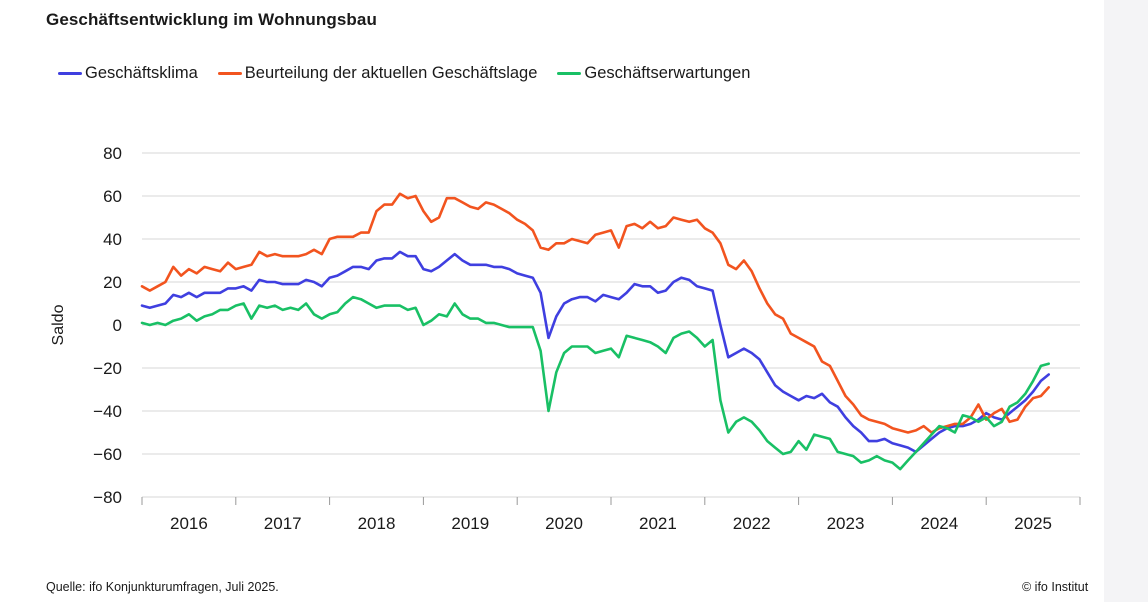 Image resolution: width=1148 pixels, height=602 pixels. Describe the element at coordinates (189, 523) in the screenshot. I see `x-tick-label: 2016` at that location.